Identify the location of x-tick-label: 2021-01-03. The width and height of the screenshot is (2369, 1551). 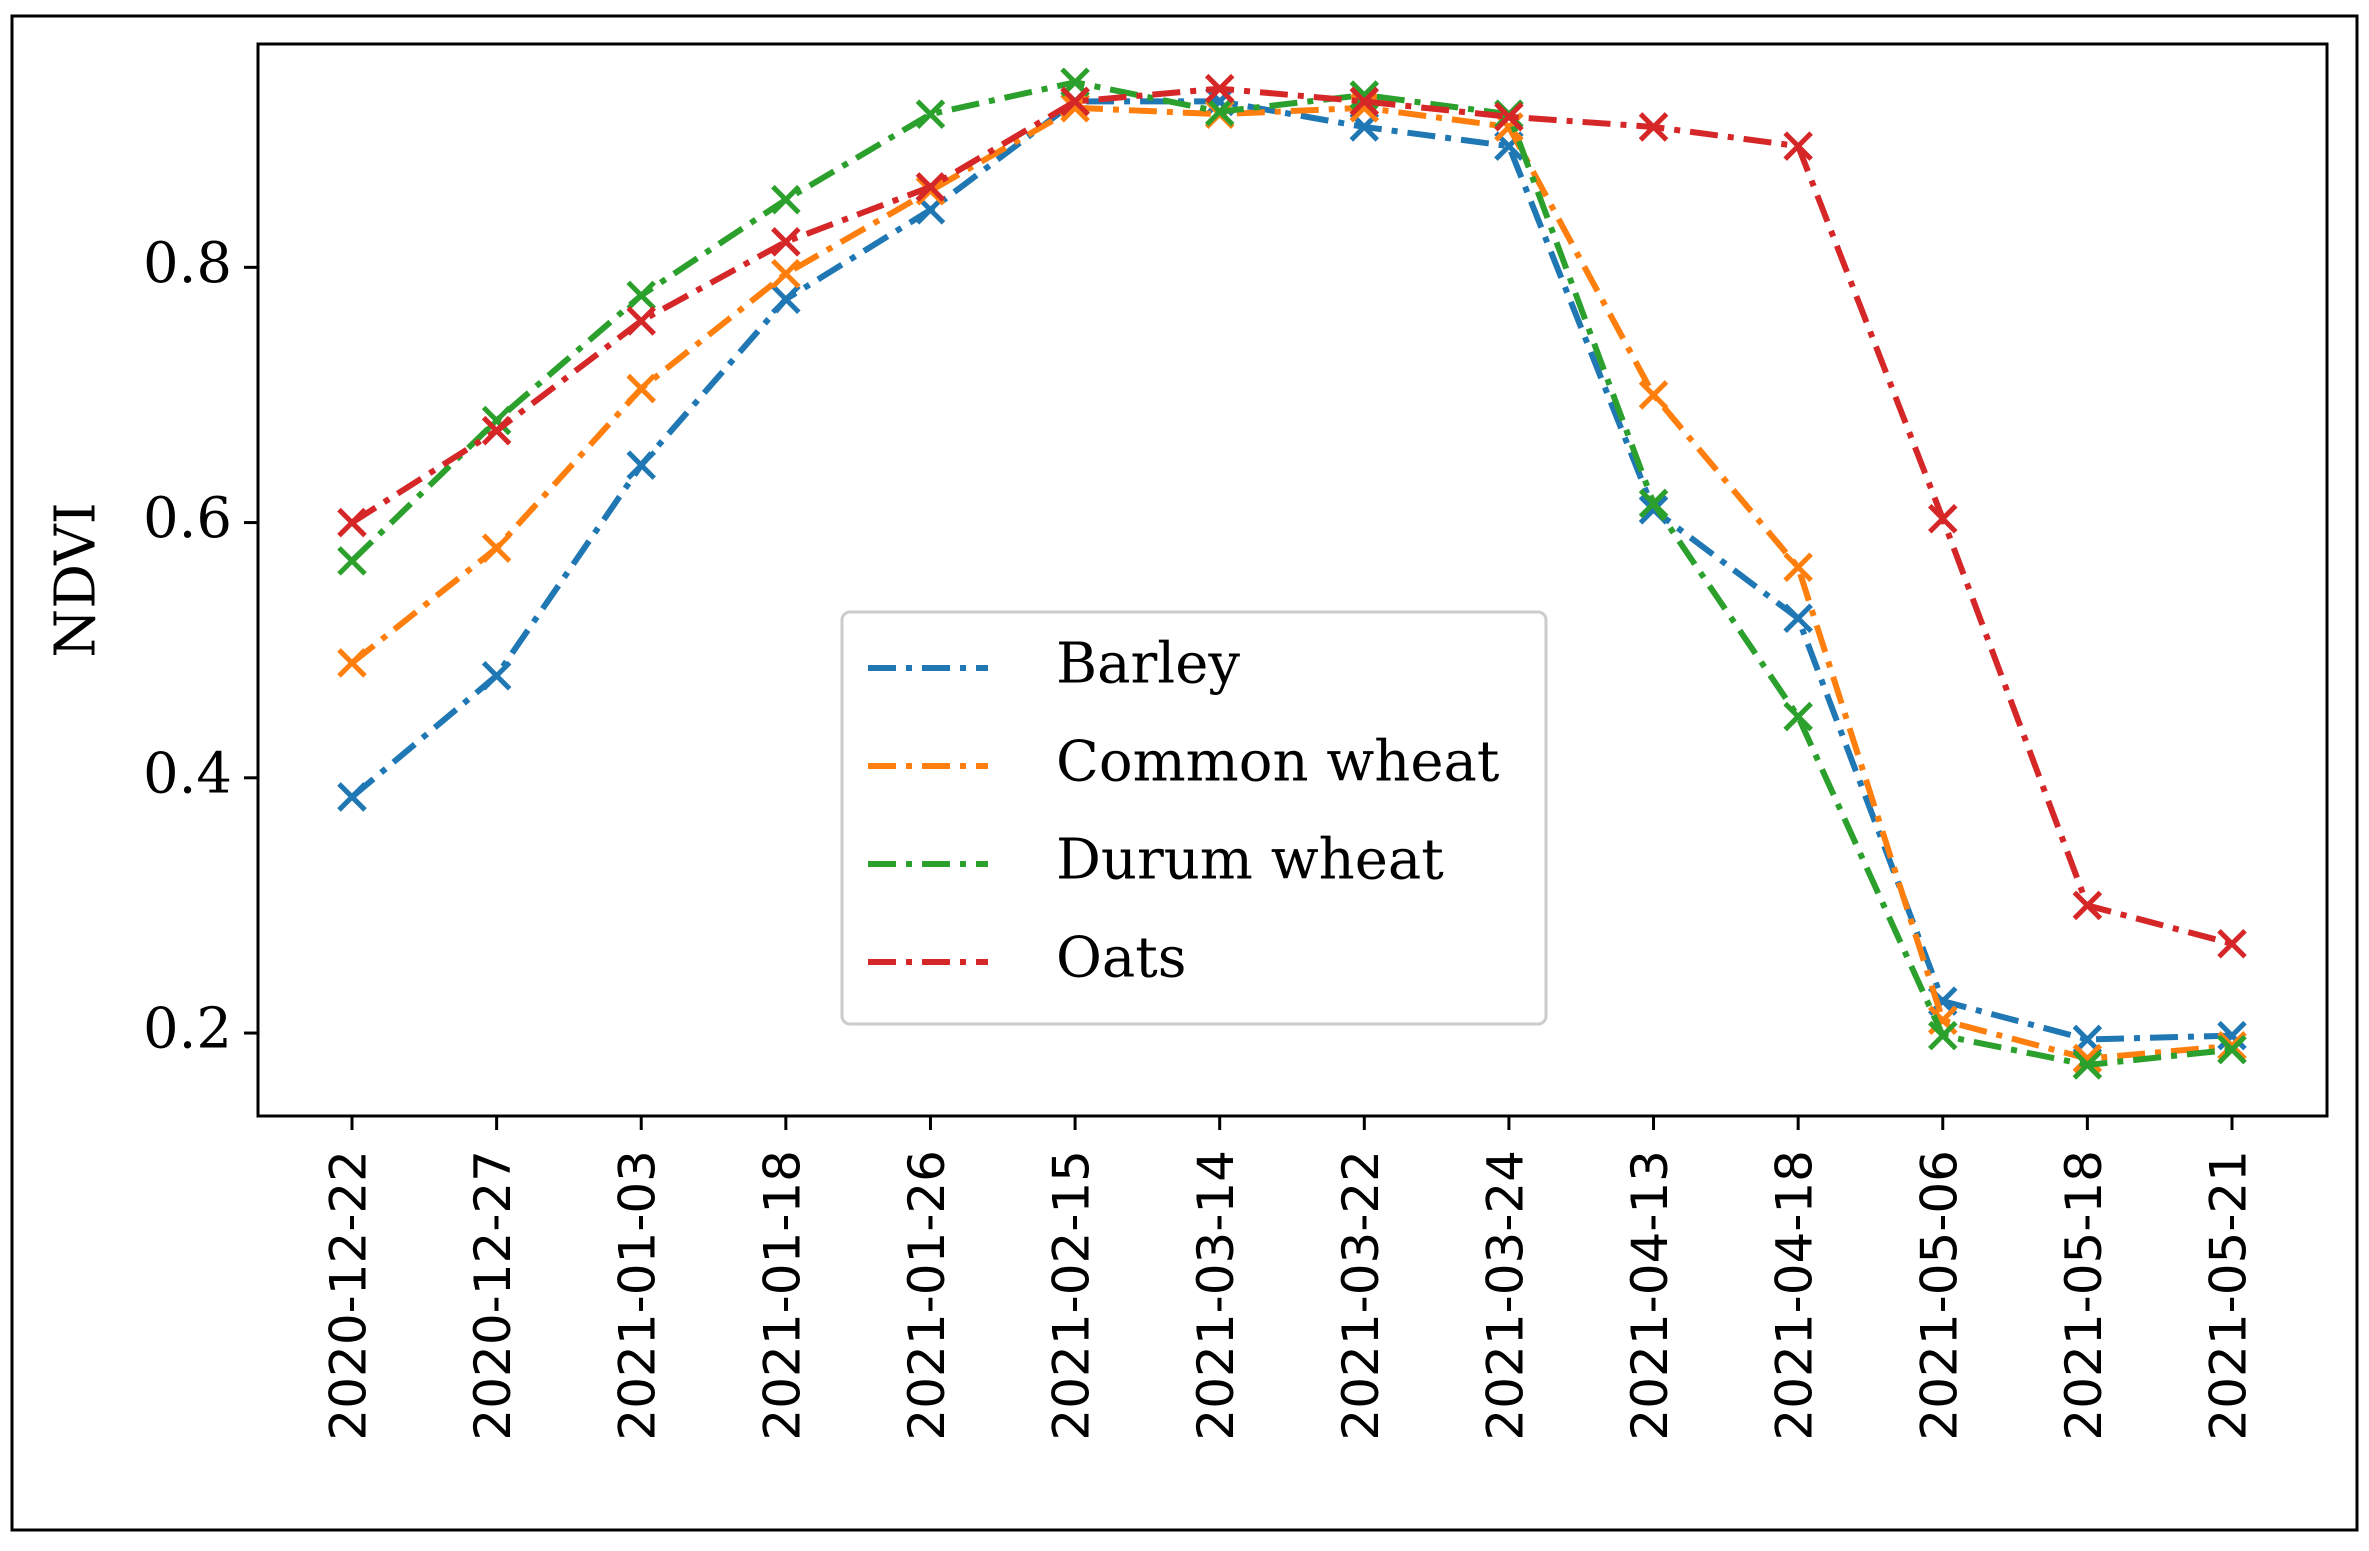
(638, 1295).